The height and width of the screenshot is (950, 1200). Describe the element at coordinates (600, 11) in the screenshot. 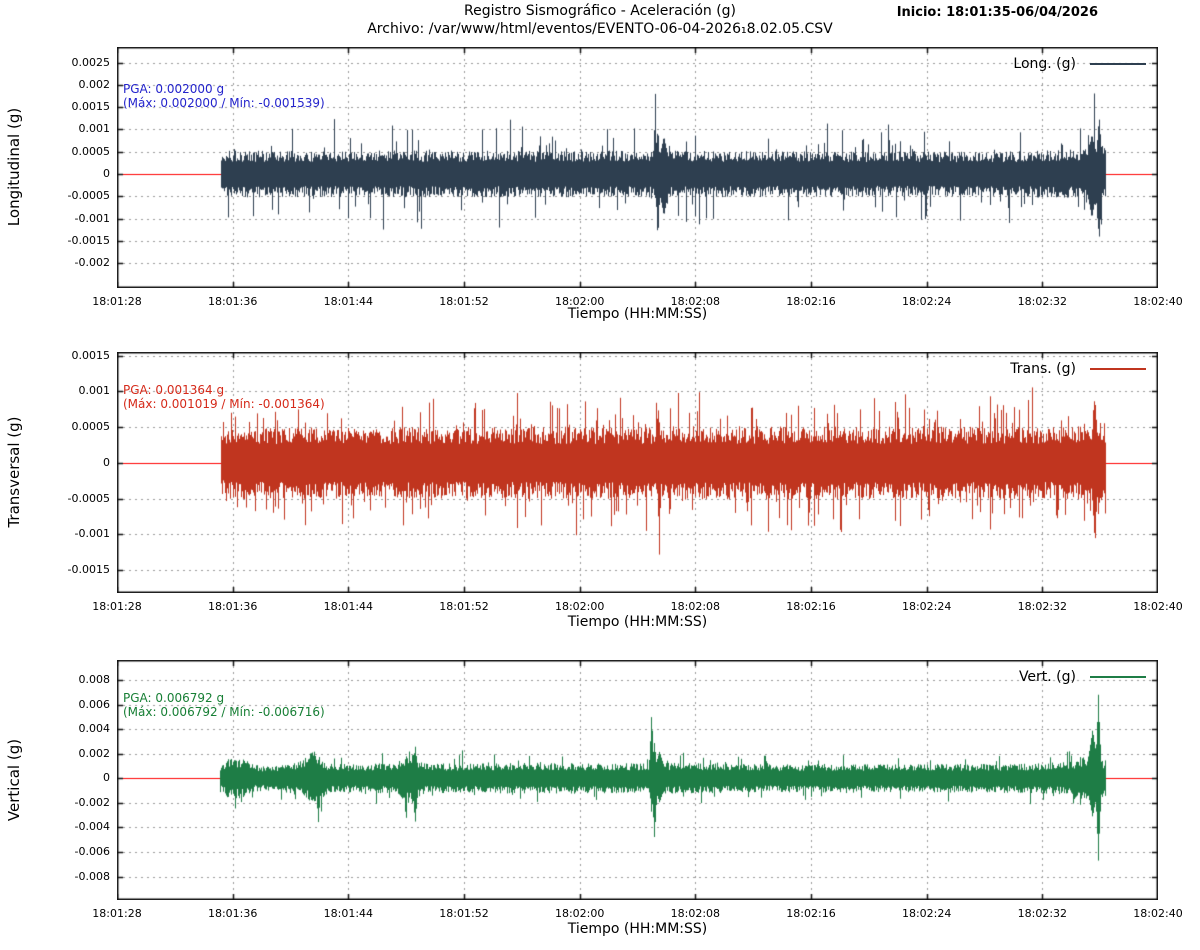

I see `page-title: Registro Sismográfico - Aceleración (g)` at that location.